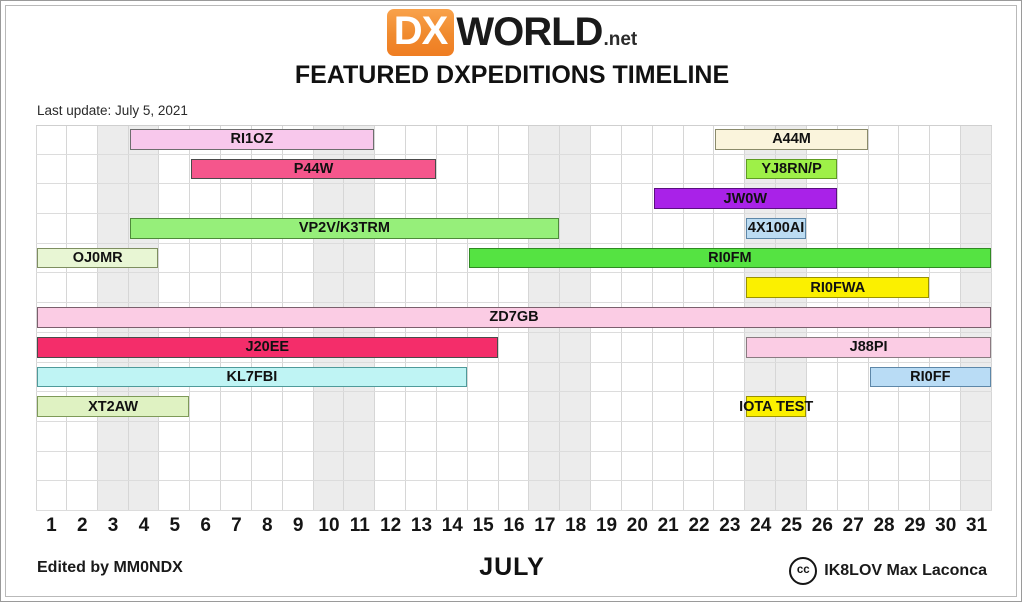 Image resolution: width=1022 pixels, height=602 pixels. Describe the element at coordinates (391, 525) in the screenshot. I see `day-tick-label: 12` at that location.